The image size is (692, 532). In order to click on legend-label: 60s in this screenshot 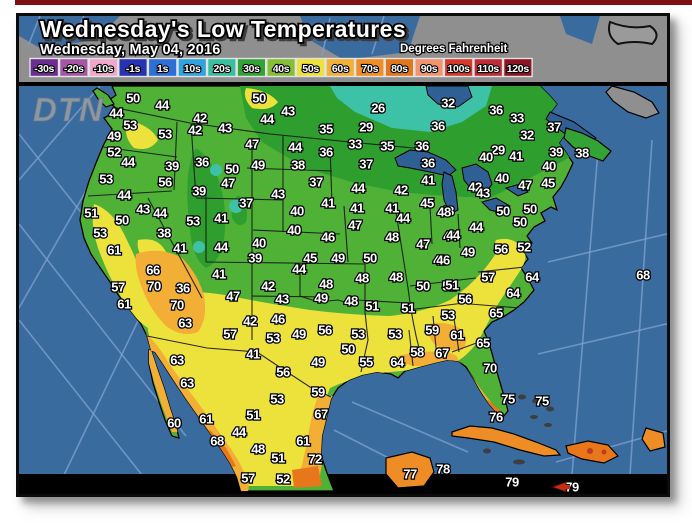, I will do `click(340, 69)`.